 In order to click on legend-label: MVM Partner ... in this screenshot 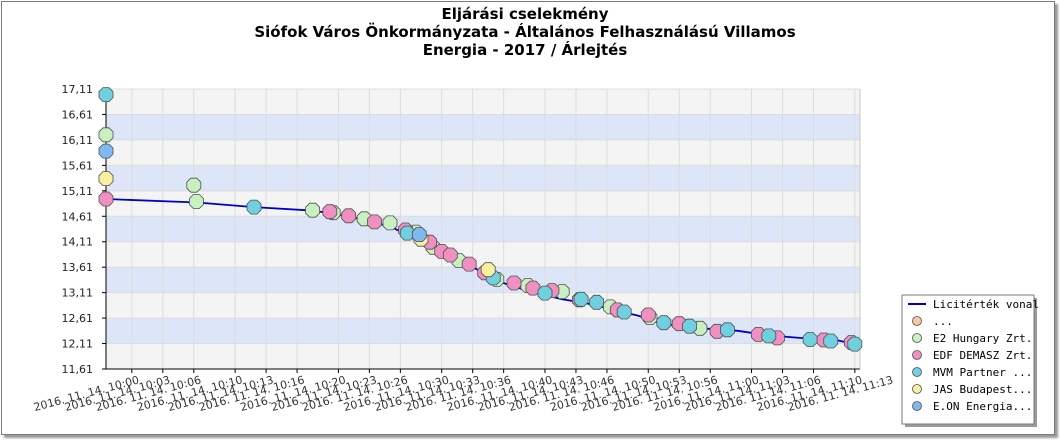, I will do `click(982, 372)`.